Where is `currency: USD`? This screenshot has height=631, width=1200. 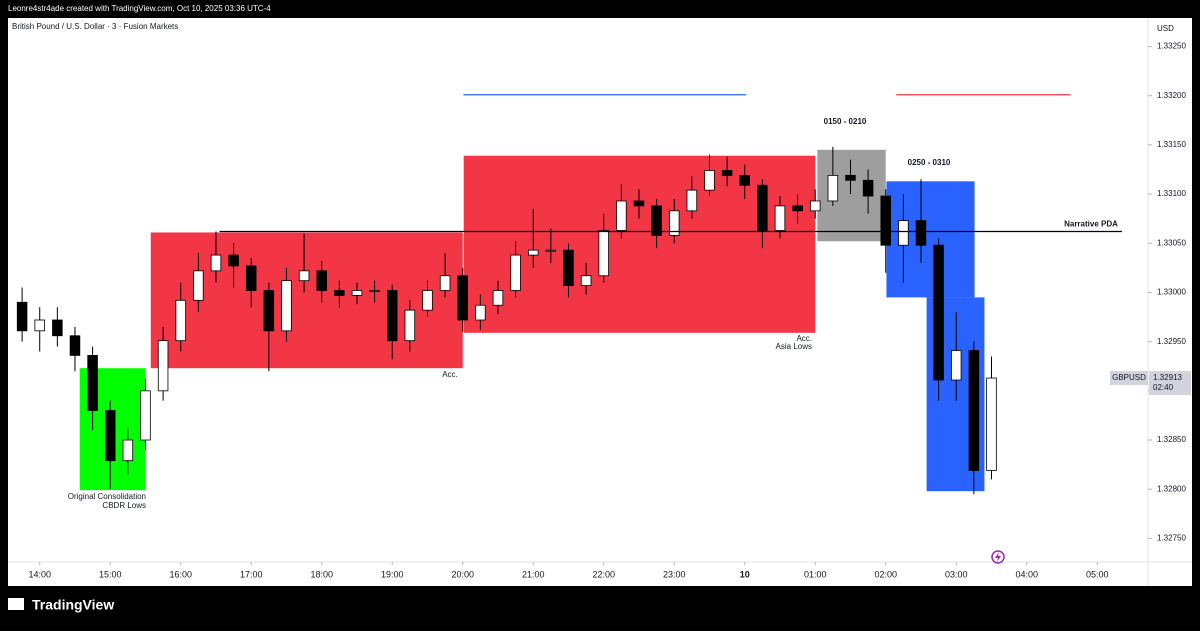
currency: USD is located at coordinates (1165, 28).